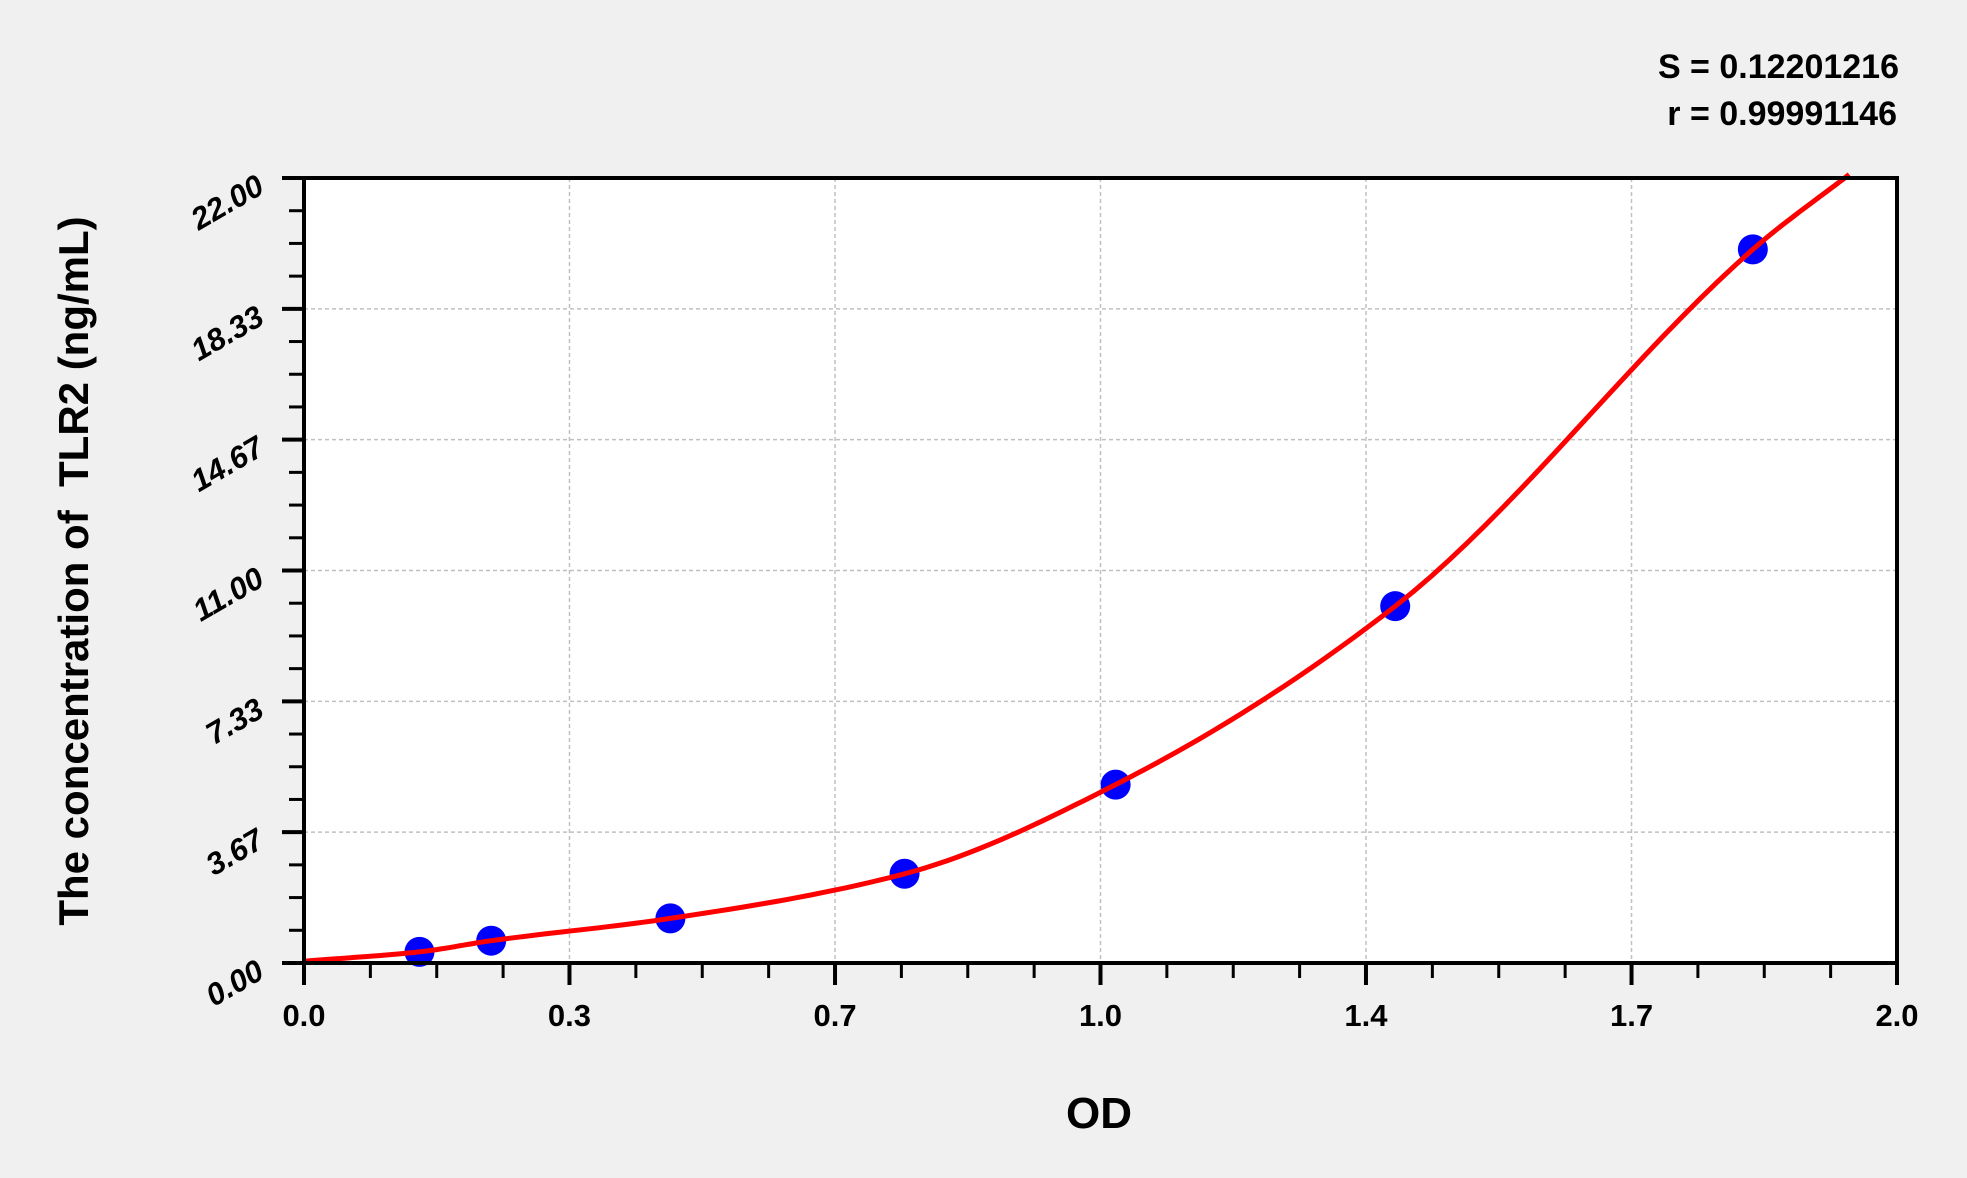  Describe the element at coordinates (834, 1015) in the screenshot. I see `x-tick-label: 0.7` at that location.